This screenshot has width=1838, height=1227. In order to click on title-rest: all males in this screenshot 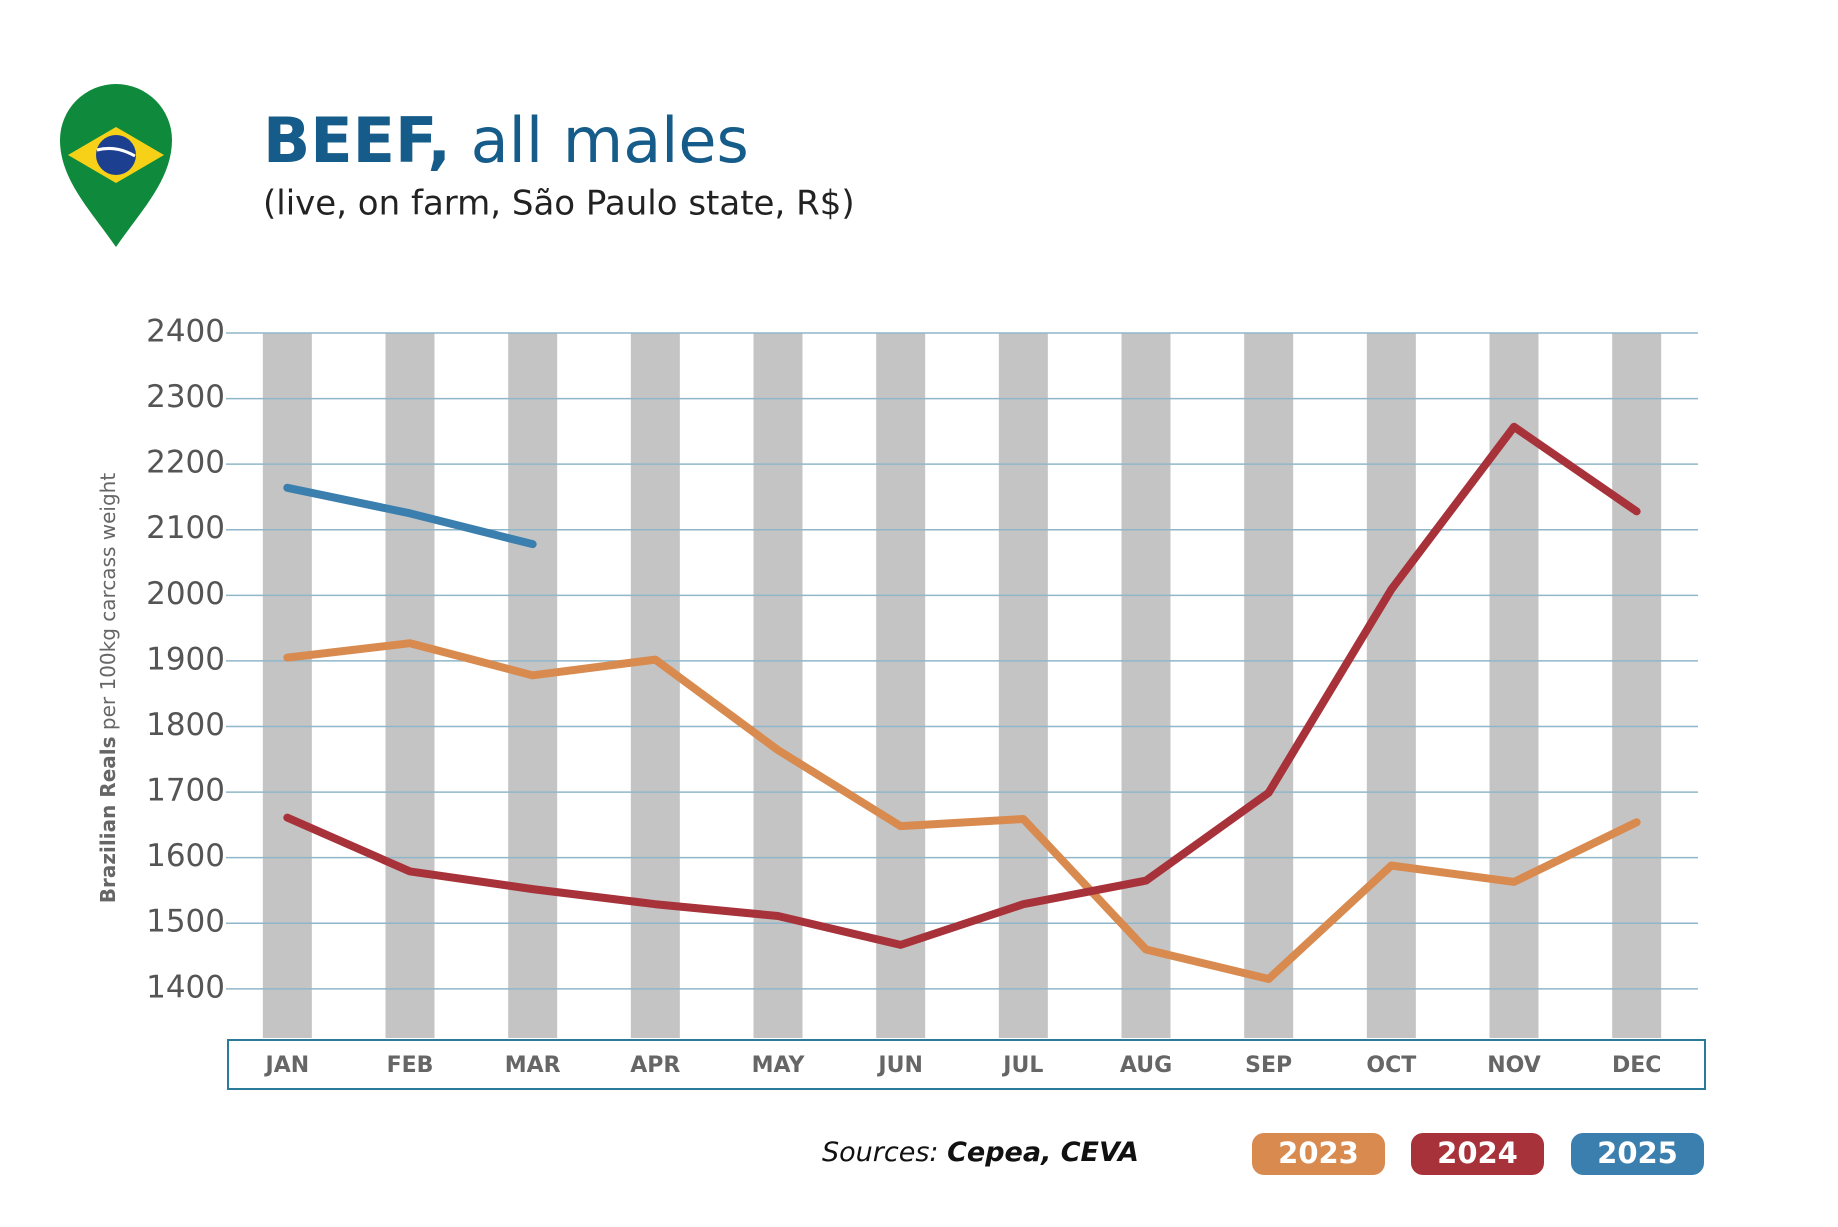, I will do `click(610, 140)`.